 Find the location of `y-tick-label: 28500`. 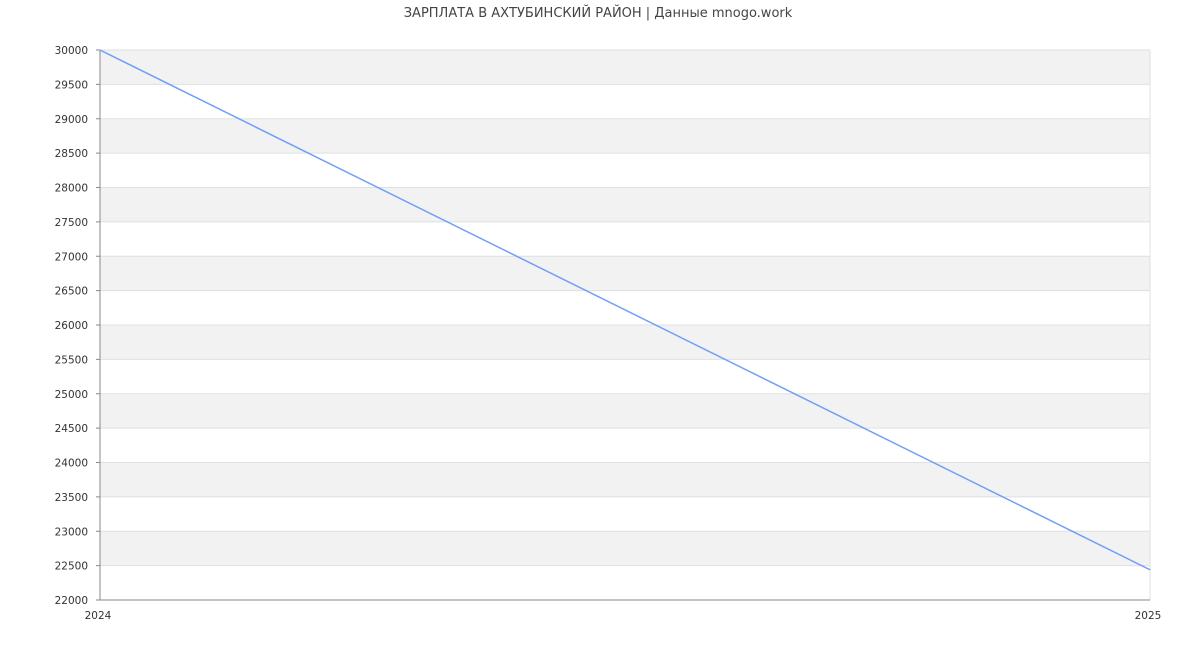

y-tick-label: 28500 is located at coordinates (71, 154).